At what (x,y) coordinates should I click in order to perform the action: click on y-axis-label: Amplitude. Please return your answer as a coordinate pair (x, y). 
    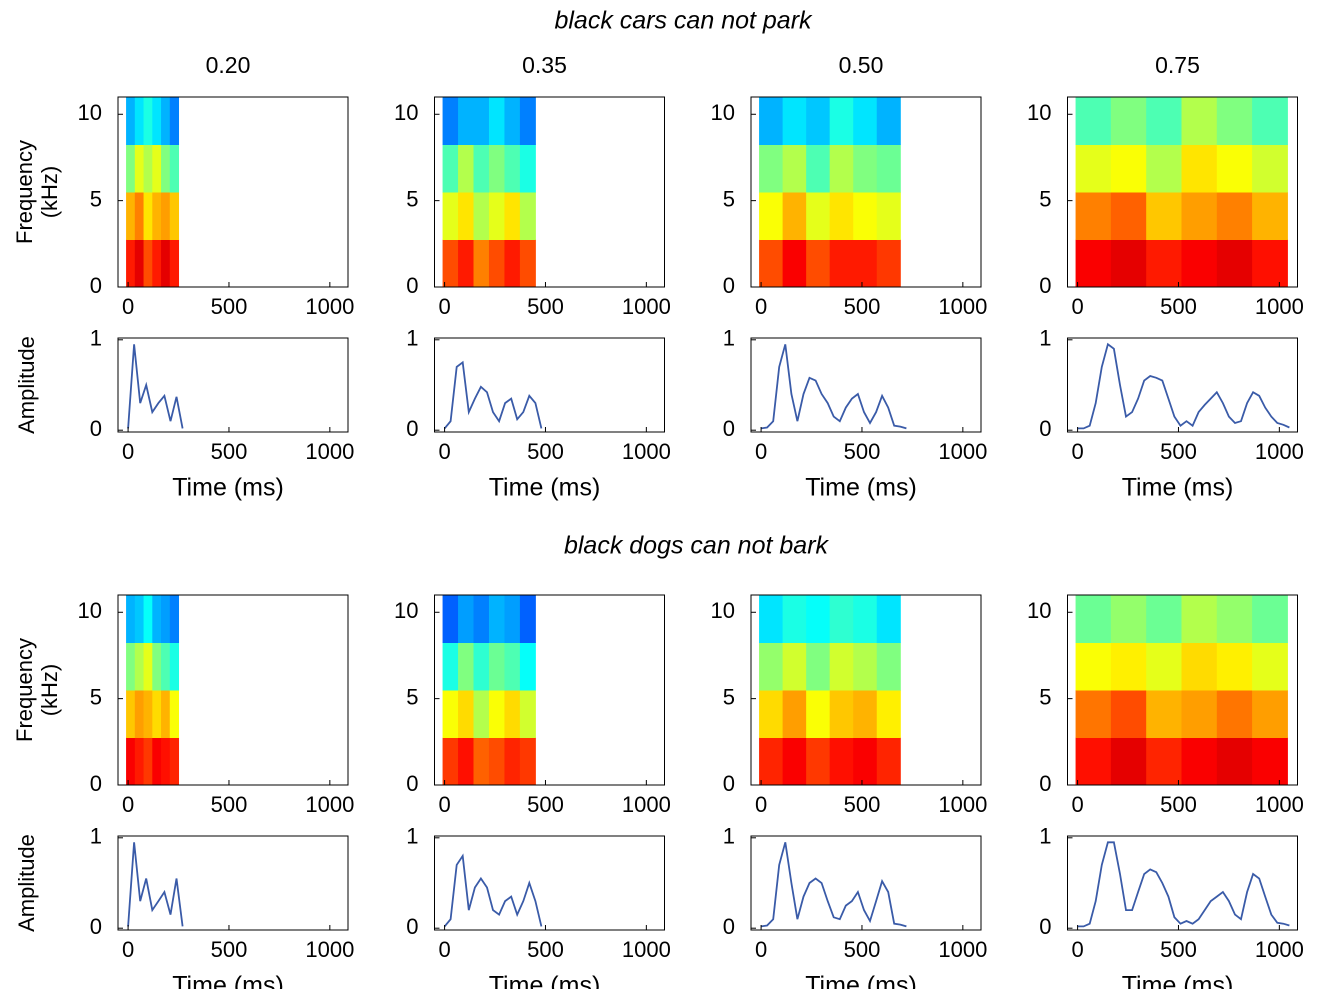
    Looking at the image, I should click on (26, 385).